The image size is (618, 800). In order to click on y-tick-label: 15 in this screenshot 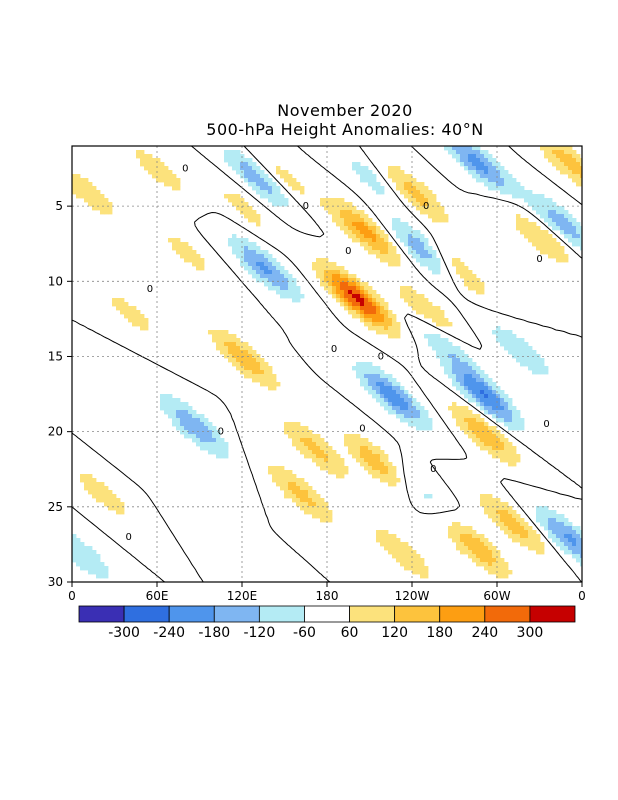, I will do `click(55, 356)`.